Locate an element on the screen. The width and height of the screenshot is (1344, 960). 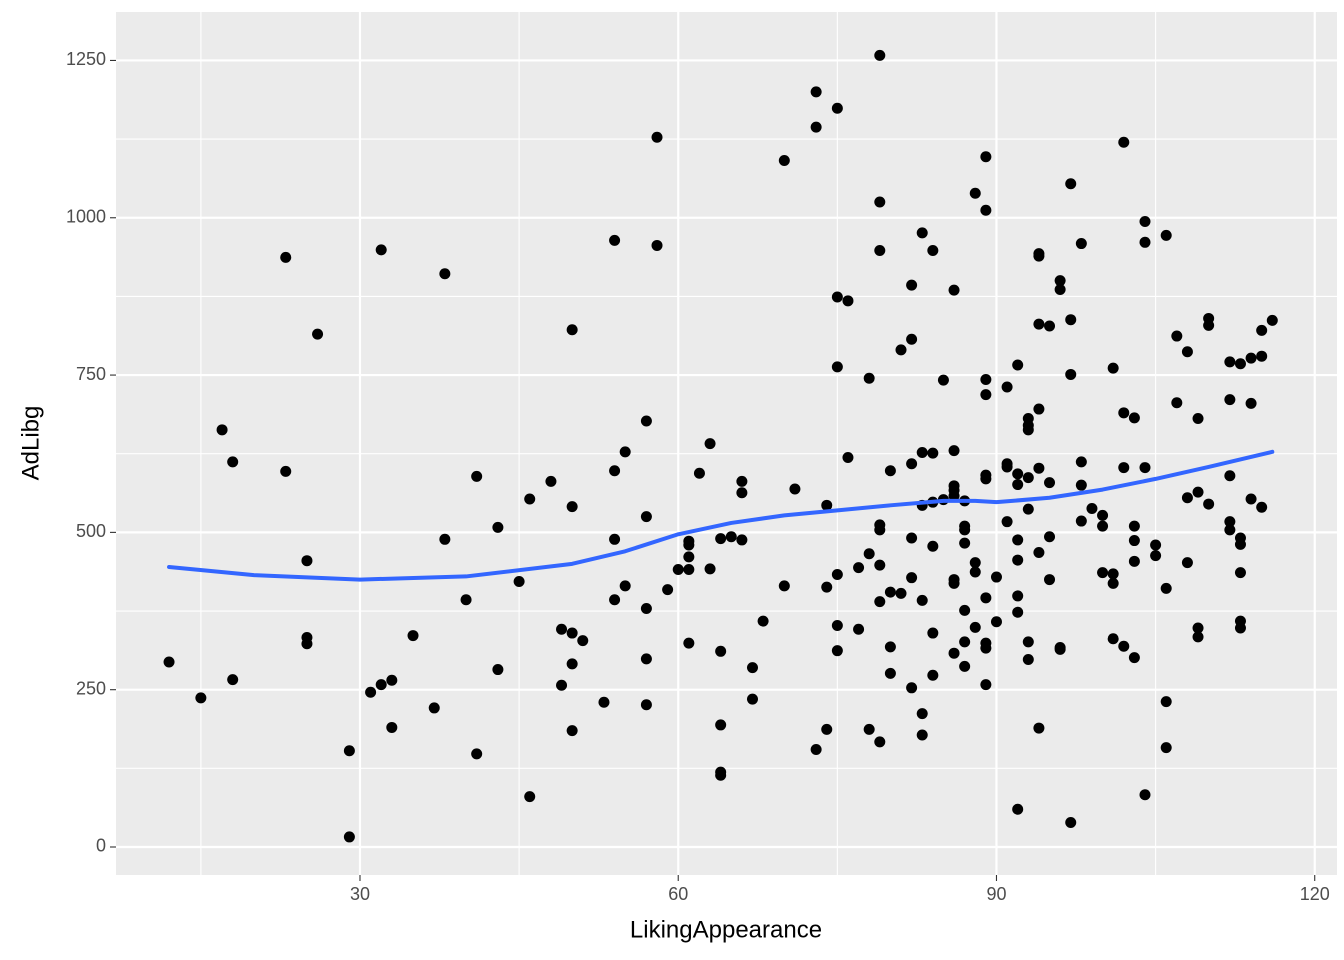
y-tick-label: 1000 is located at coordinates (86, 217).